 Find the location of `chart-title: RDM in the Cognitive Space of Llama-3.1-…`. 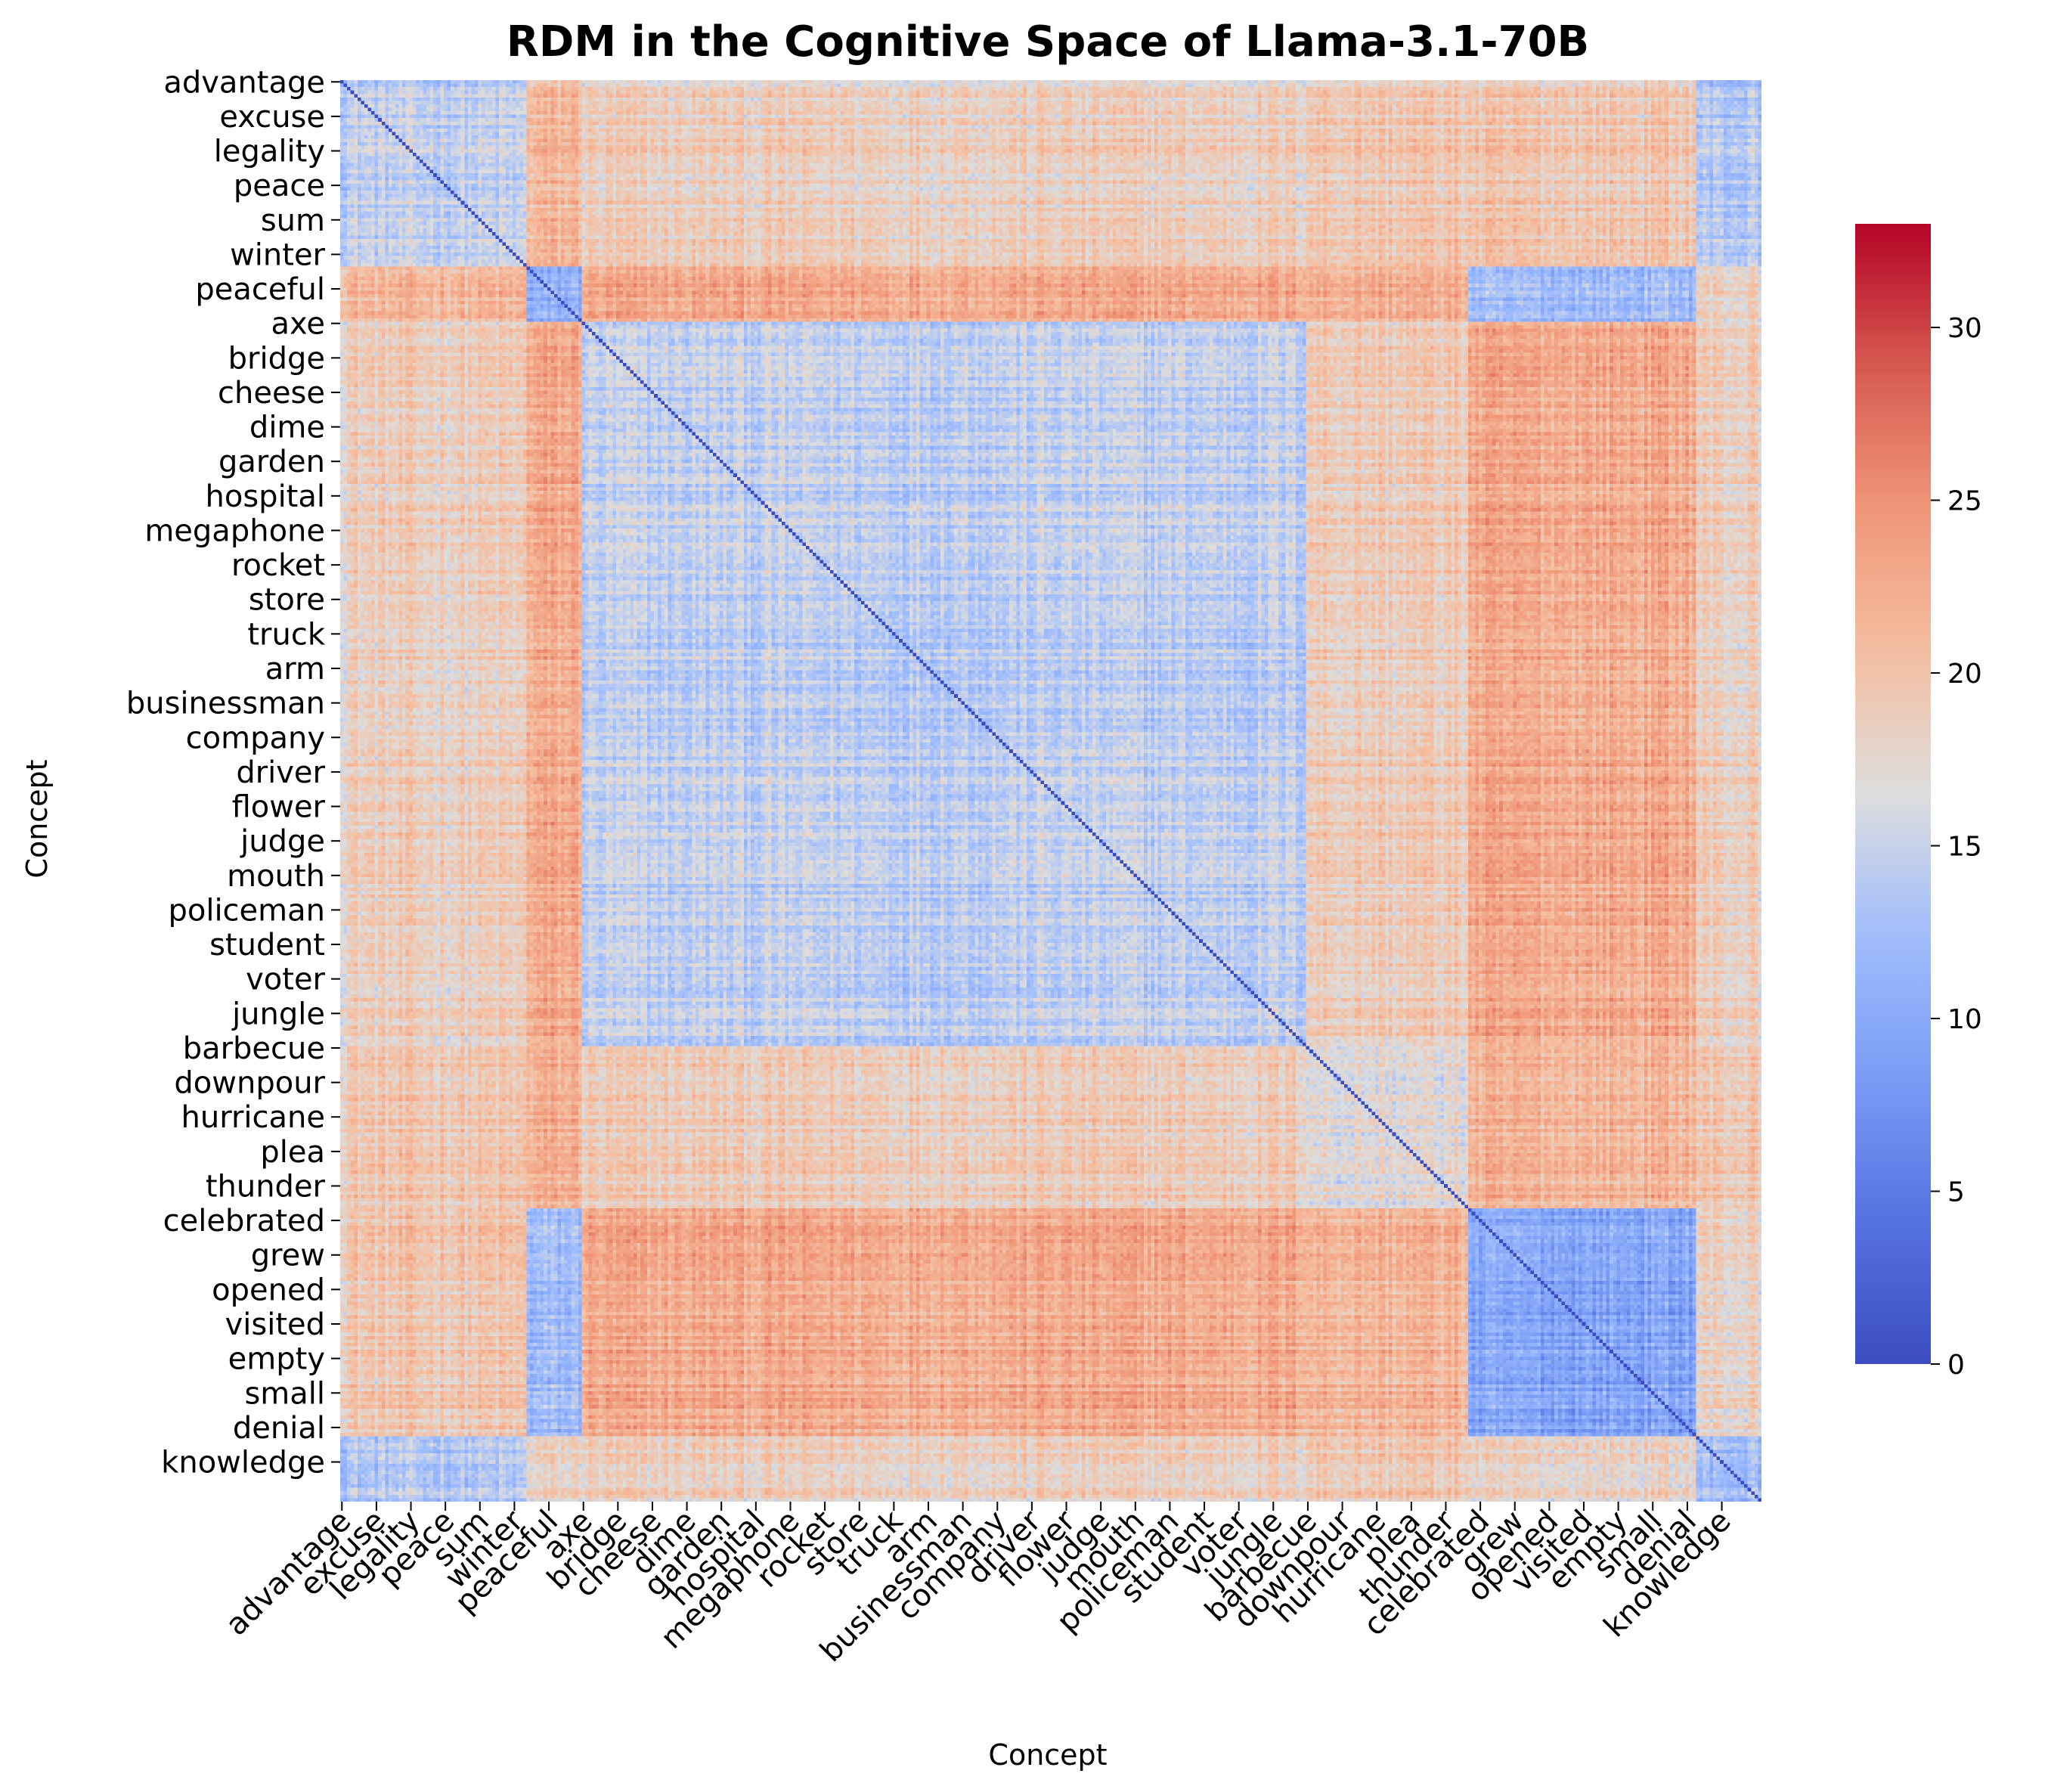

chart-title: RDM in the Cognitive Space of Llama-3.1-… is located at coordinates (1048, 42).